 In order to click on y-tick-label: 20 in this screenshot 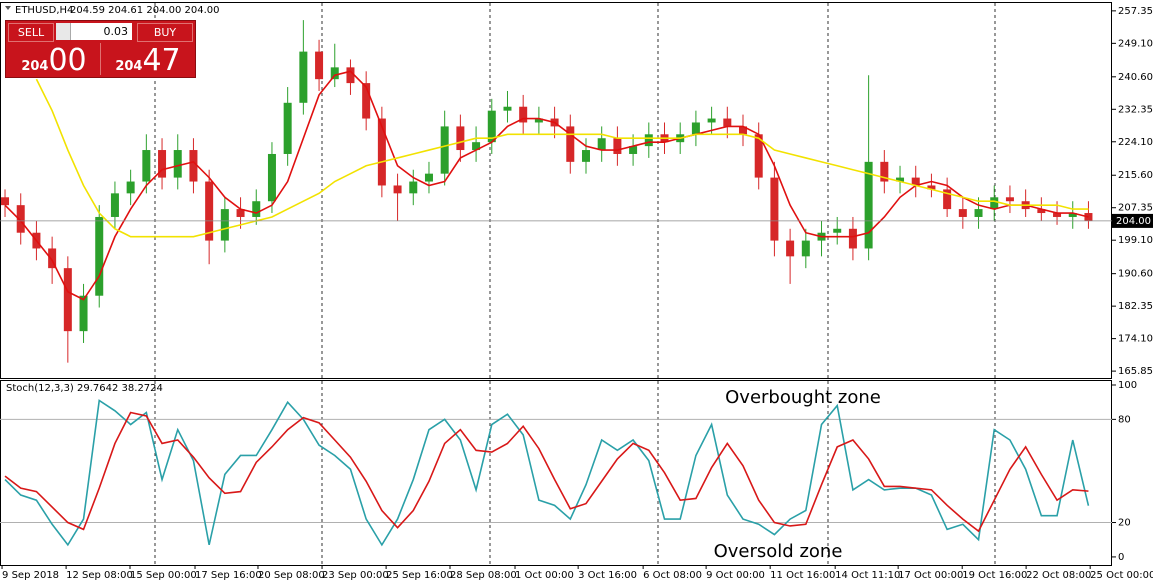, I will do `click(1124, 523)`.